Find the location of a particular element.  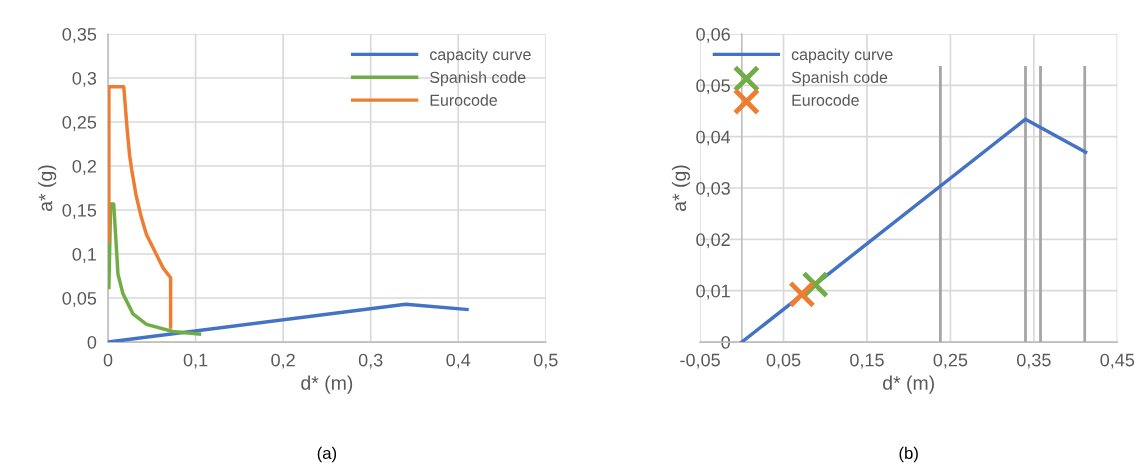

x-tick-label: -0,05 is located at coordinates (700, 361).